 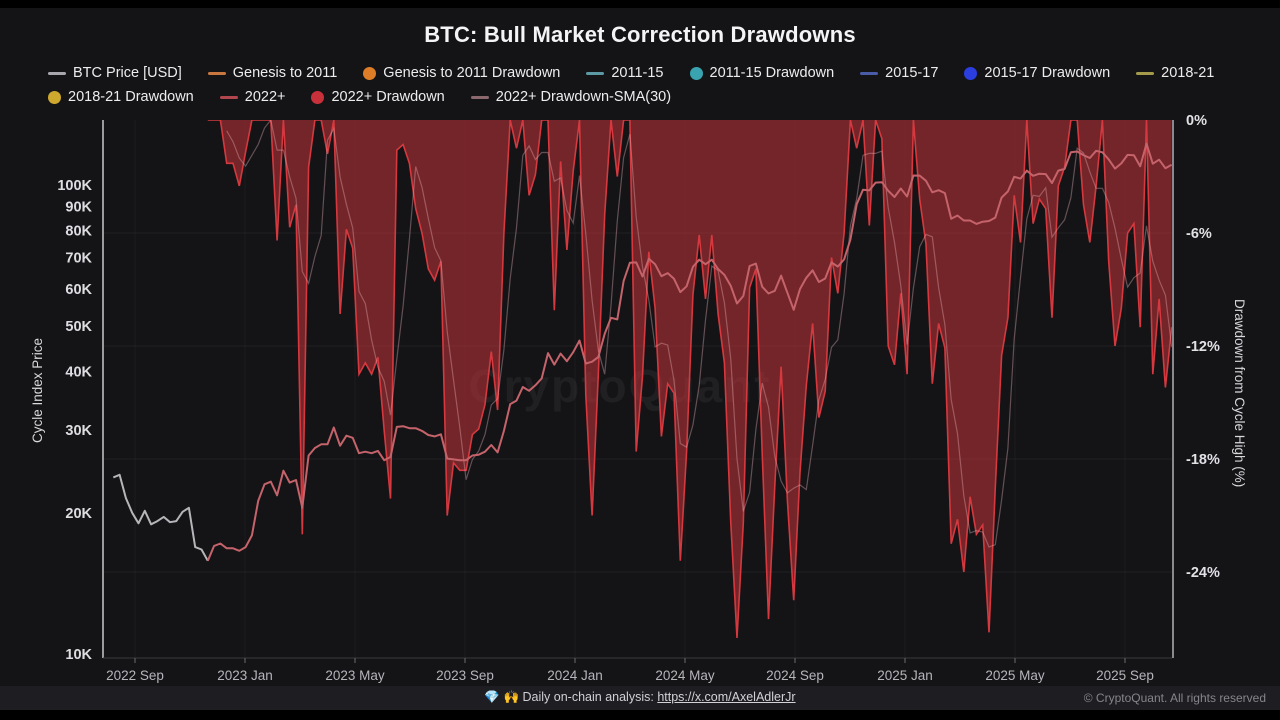 What do you see at coordinates (912, 73) in the screenshot?
I see `legend-label: 2015-17` at bounding box center [912, 73].